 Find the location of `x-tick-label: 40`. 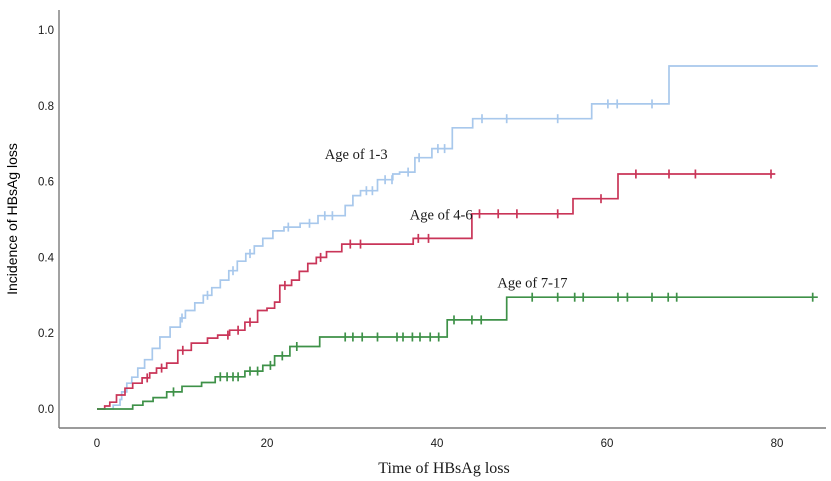

x-tick-label: 40 is located at coordinates (437, 444).